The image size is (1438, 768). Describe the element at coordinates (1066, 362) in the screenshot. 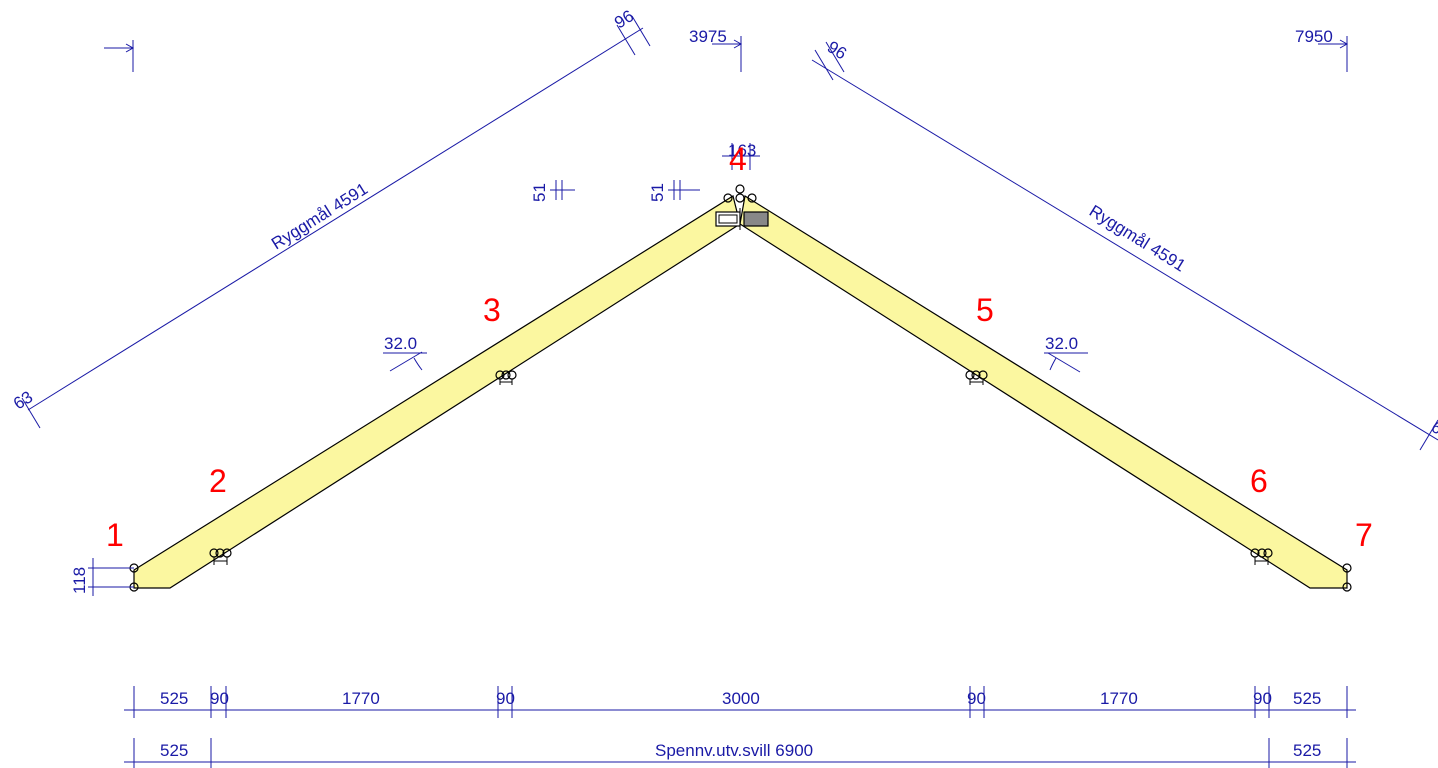

I see `pitch-right-marker` at that location.